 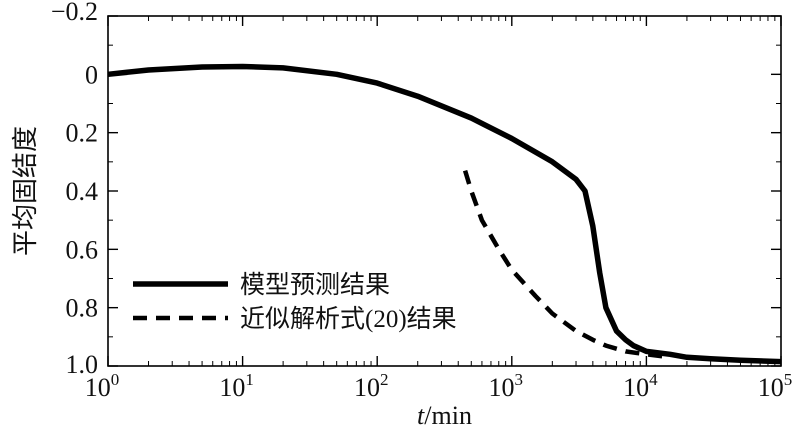 What do you see at coordinates (115, 379) in the screenshot?
I see `x-tick-exponent: 0` at bounding box center [115, 379].